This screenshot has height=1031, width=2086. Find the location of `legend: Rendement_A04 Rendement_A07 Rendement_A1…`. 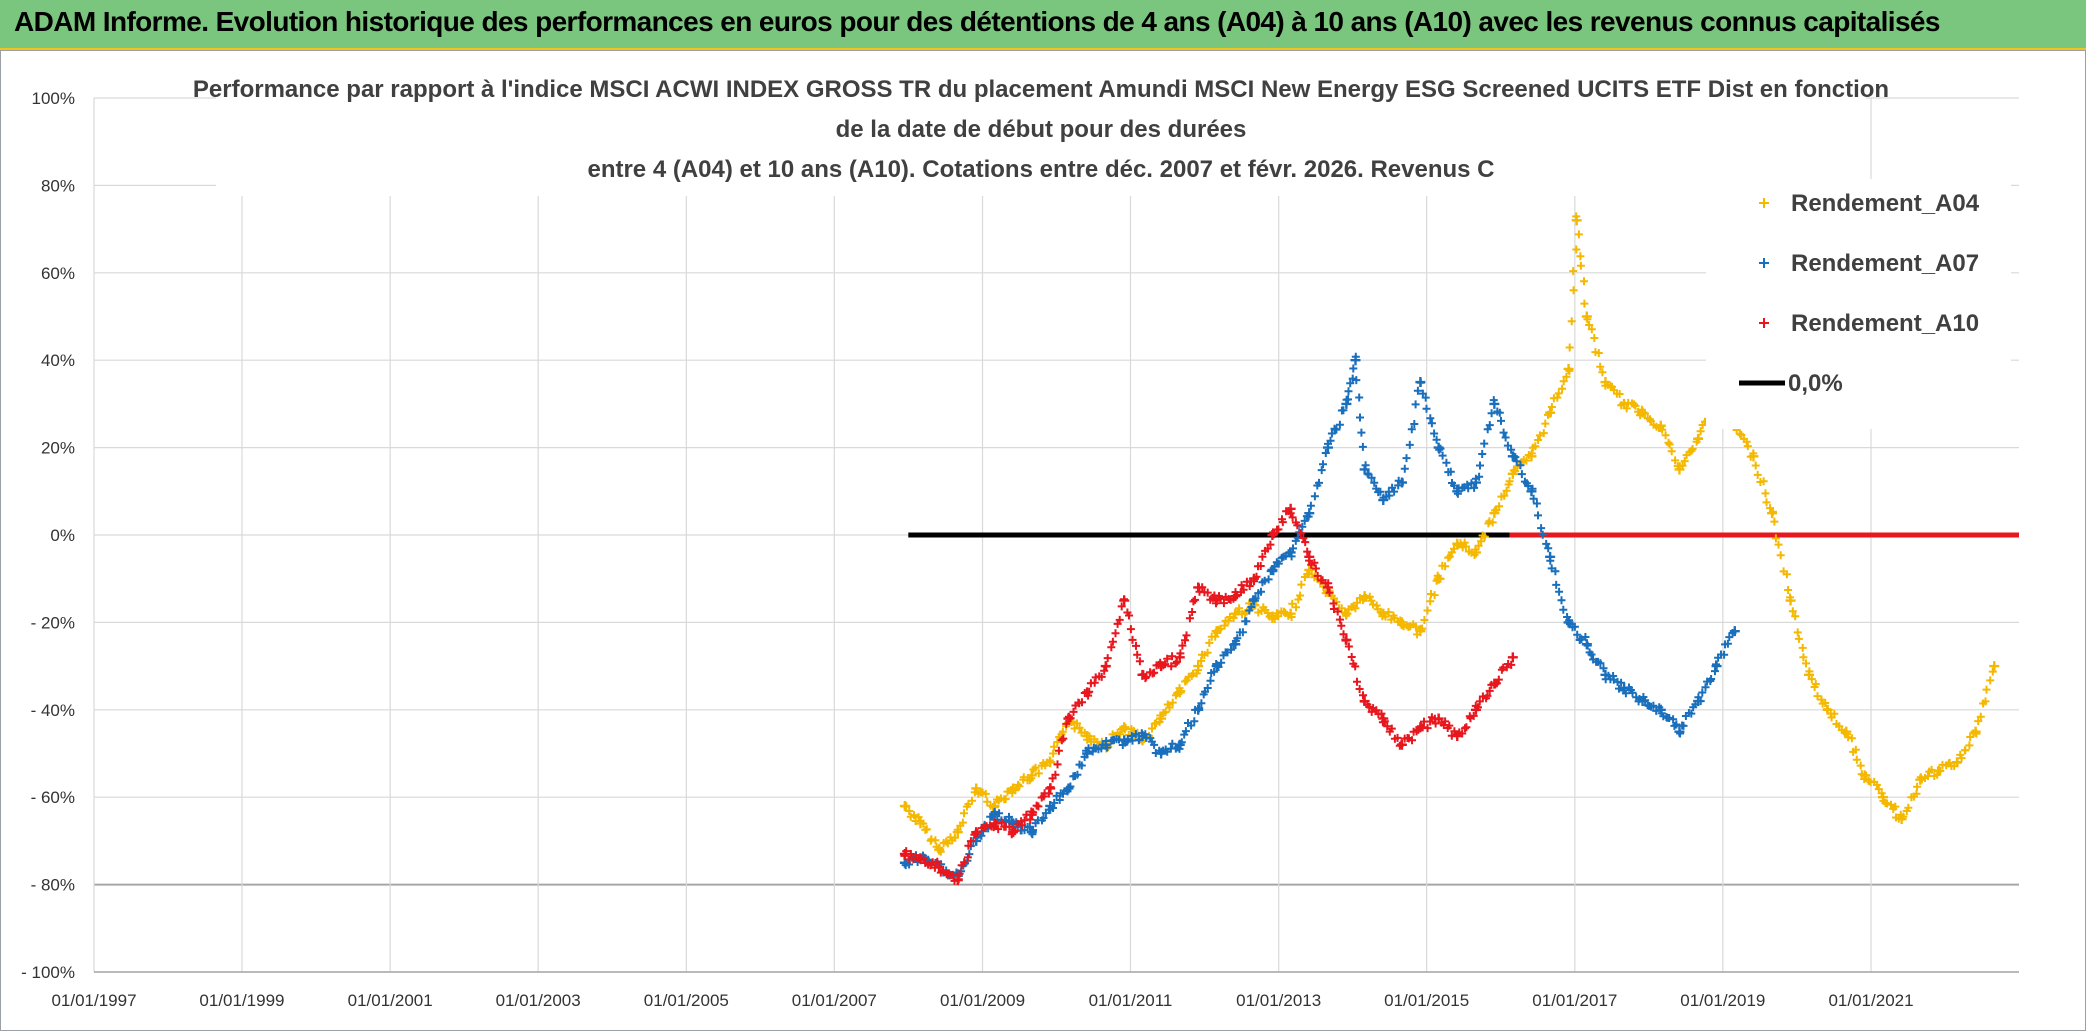

legend: Rendement_A04 Rendement_A07 Rendement_A1… is located at coordinates (1859, 293).